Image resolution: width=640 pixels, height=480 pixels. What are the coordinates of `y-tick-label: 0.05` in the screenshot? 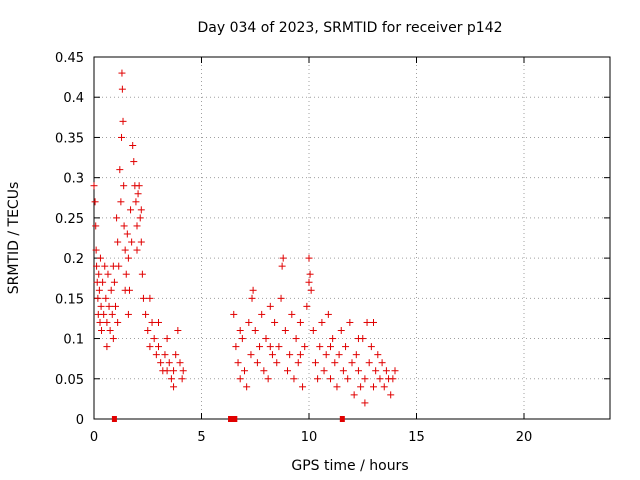 It's located at (69, 380).